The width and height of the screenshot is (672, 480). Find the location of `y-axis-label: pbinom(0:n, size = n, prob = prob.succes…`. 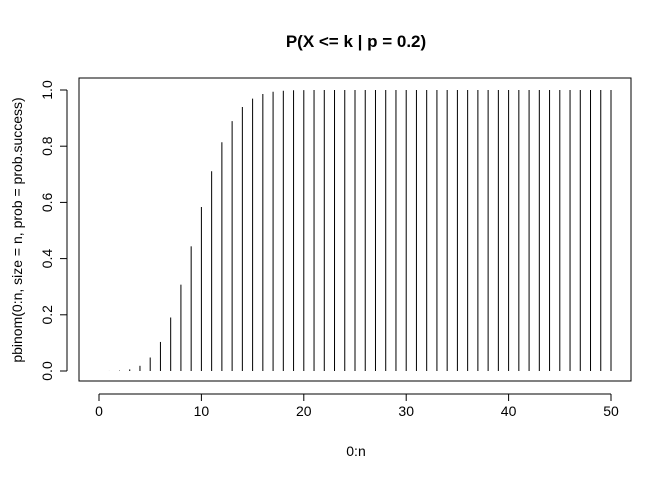

y-axis-label: pbinom(0:n, size = n, prob = prob.succes… is located at coordinates (17, 229).